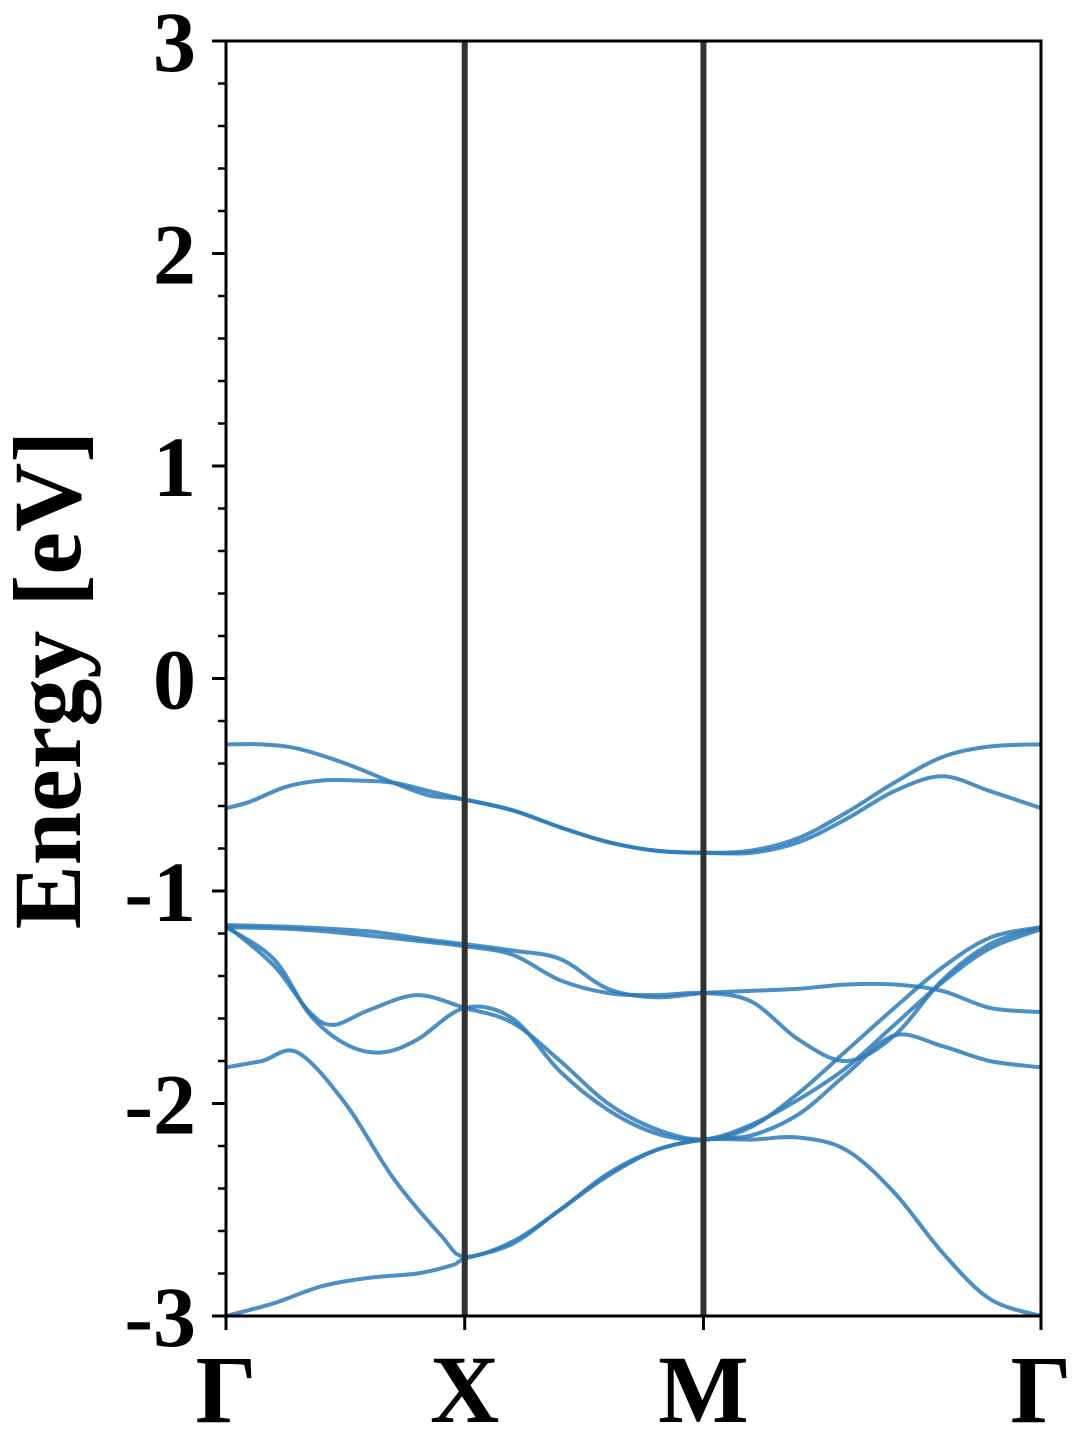 This screenshot has width=1080, height=1440. Describe the element at coordinates (174, 467) in the screenshot. I see `y-tick-label: 1` at that location.